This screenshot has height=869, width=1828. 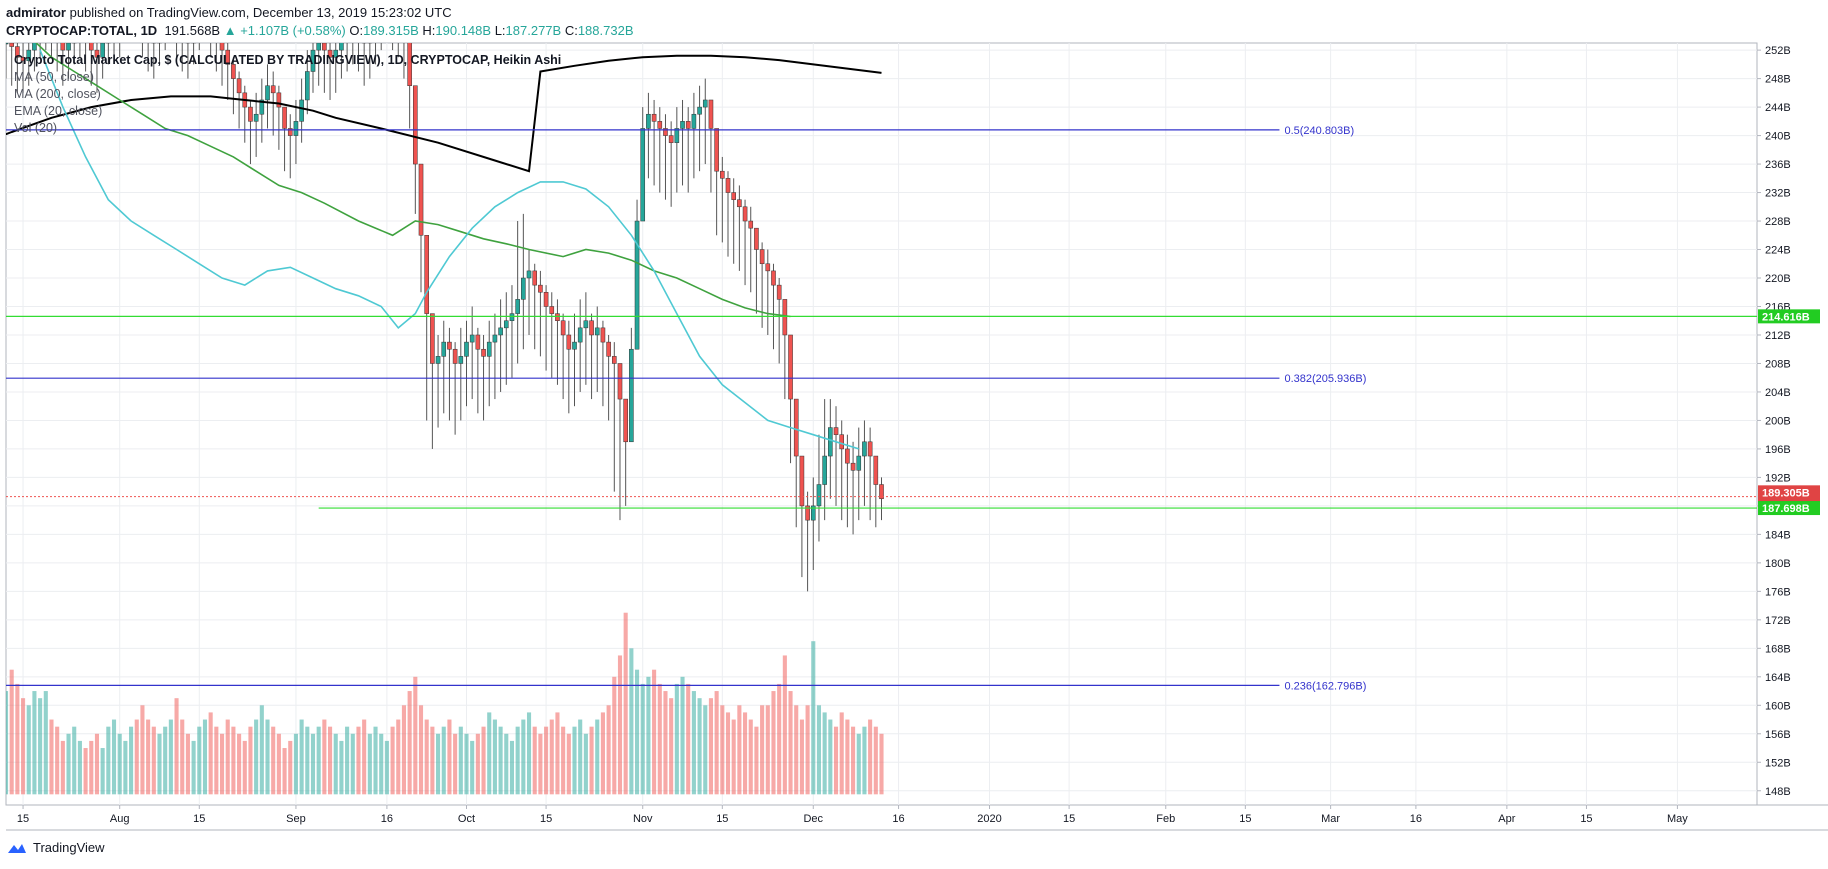 What do you see at coordinates (1778, 251) in the screenshot?
I see `y-tick-label: 224B` at bounding box center [1778, 251].